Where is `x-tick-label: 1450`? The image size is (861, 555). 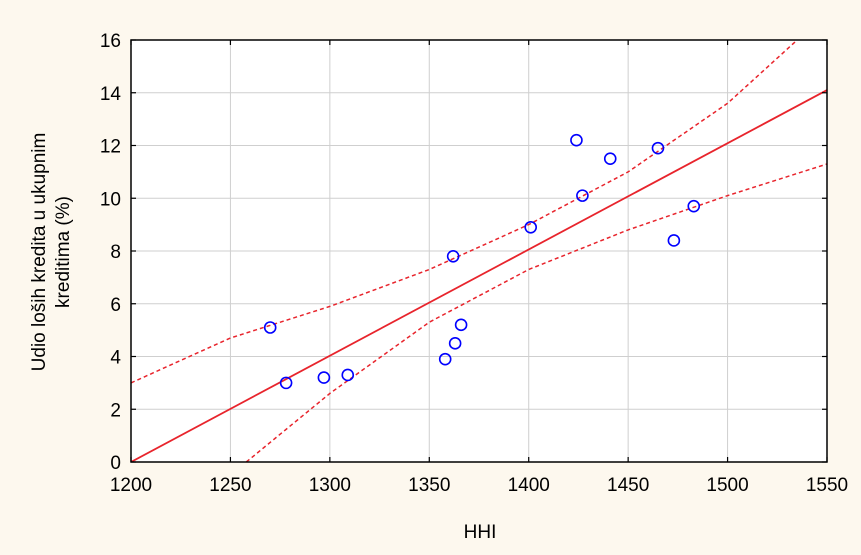 x-tick-label: 1450 is located at coordinates (628, 485).